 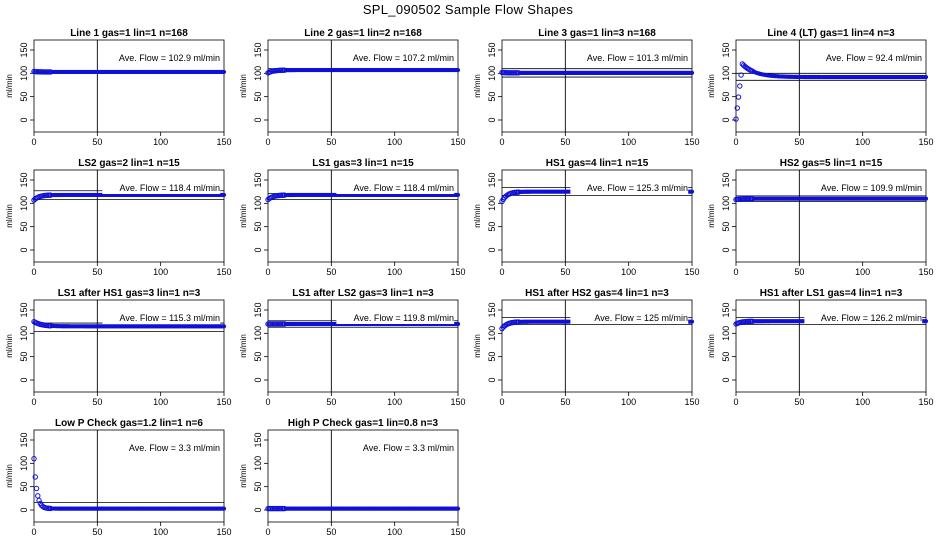 I want to click on ave-flow-annotation: Ave. Flow = 102.9 ml/min, so click(x=169, y=58).